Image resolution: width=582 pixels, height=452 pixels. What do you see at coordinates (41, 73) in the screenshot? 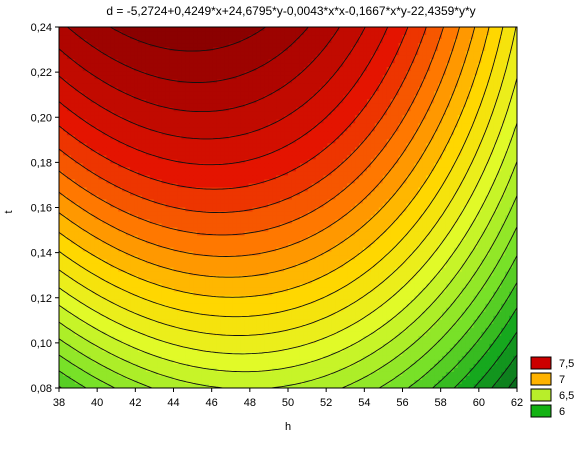
I see `y-tick-label: 0,22` at bounding box center [41, 73].